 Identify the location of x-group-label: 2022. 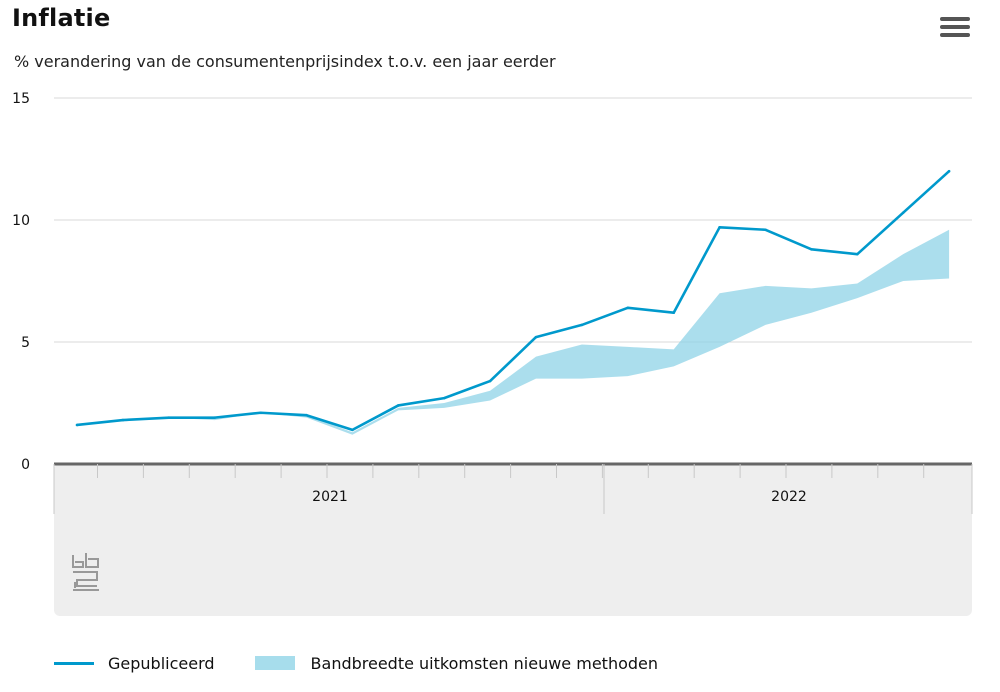
(789, 497).